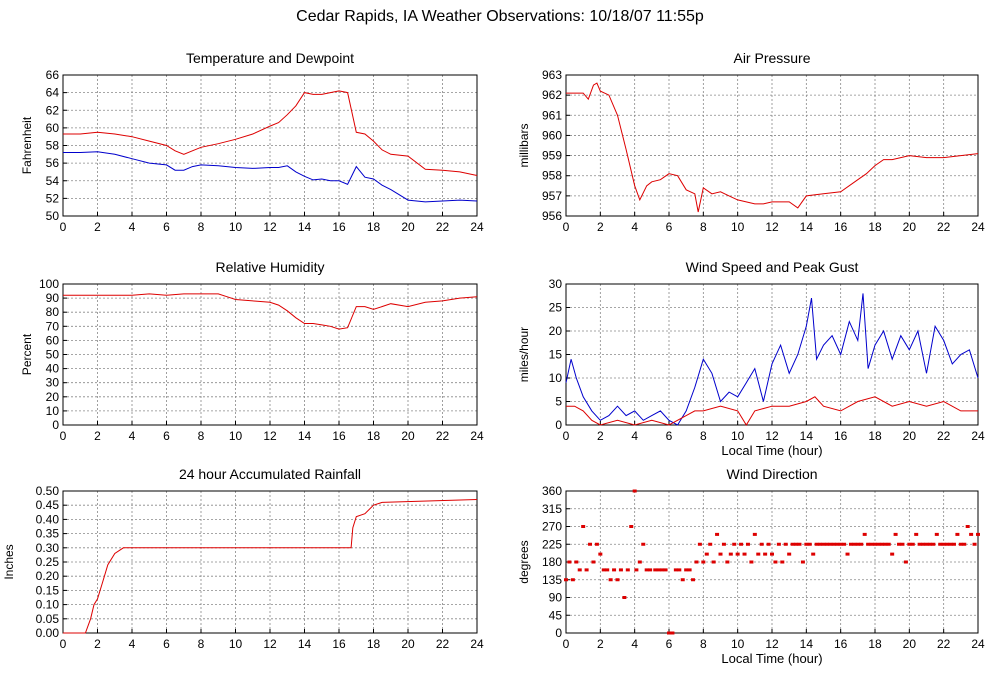 The width and height of the screenshot is (1000, 680). Describe the element at coordinates (49, 284) in the screenshot. I see `y-tick-label: 100` at that location.